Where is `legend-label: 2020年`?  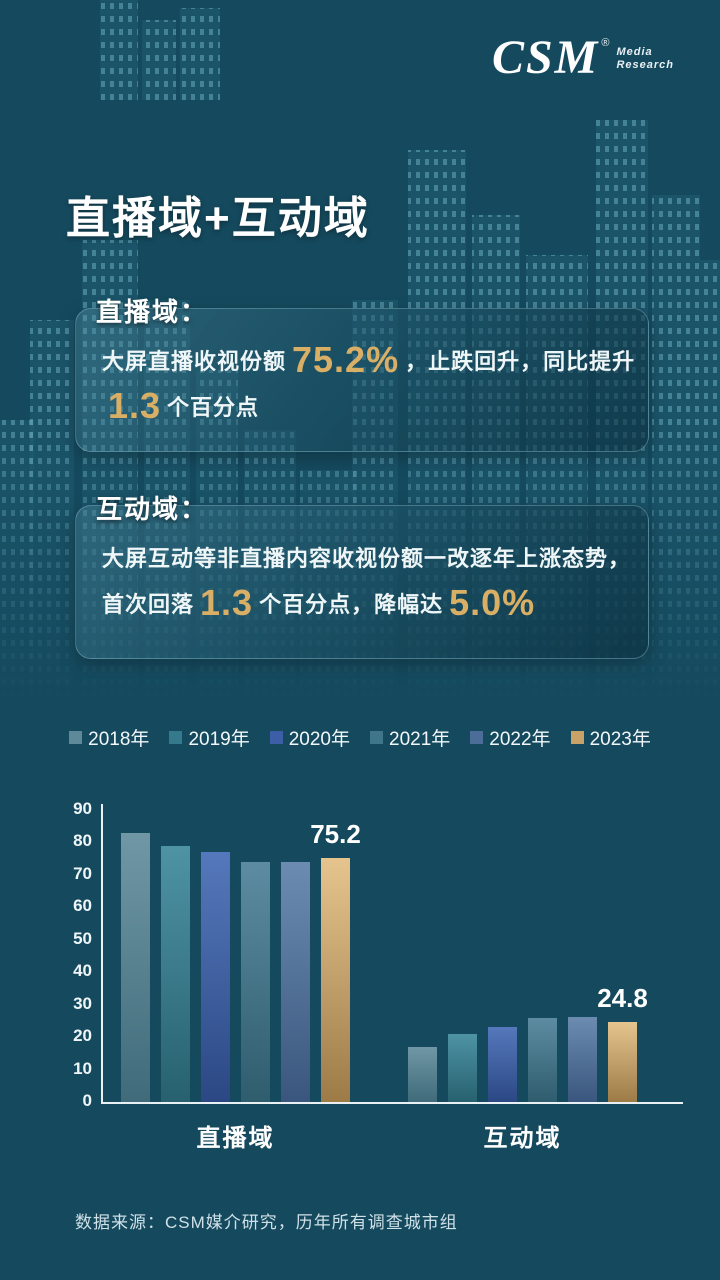 legend-label: 2020年 is located at coordinates (319, 739).